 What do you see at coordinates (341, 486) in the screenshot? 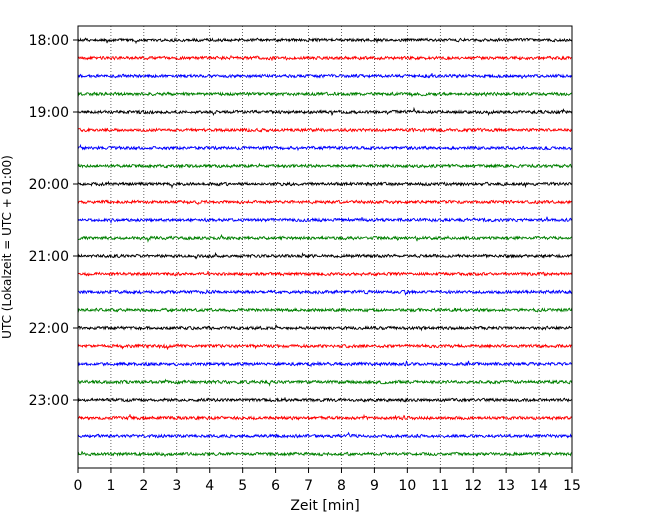
I see `x-tick-label-8: 8` at bounding box center [341, 486].